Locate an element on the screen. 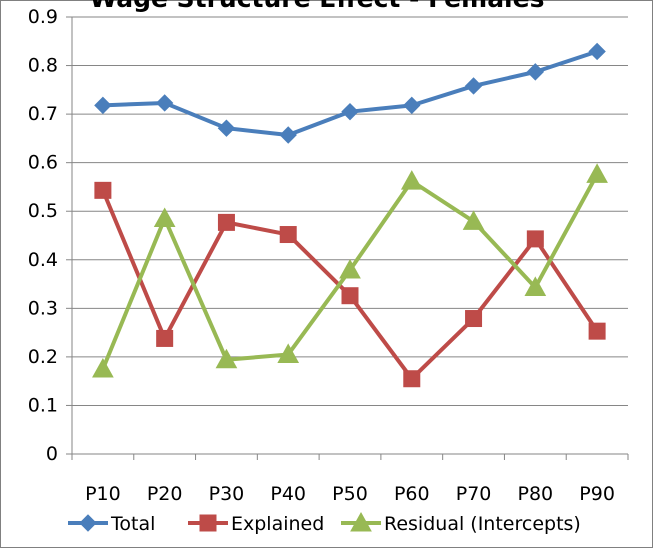  legend-item-residual-intercepts: Residual (Intercepts) is located at coordinates (461, 523).